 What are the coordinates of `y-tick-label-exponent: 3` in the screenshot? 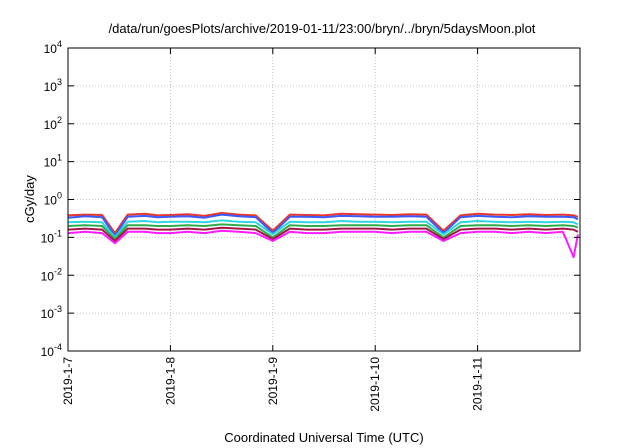 It's located at (59, 82).